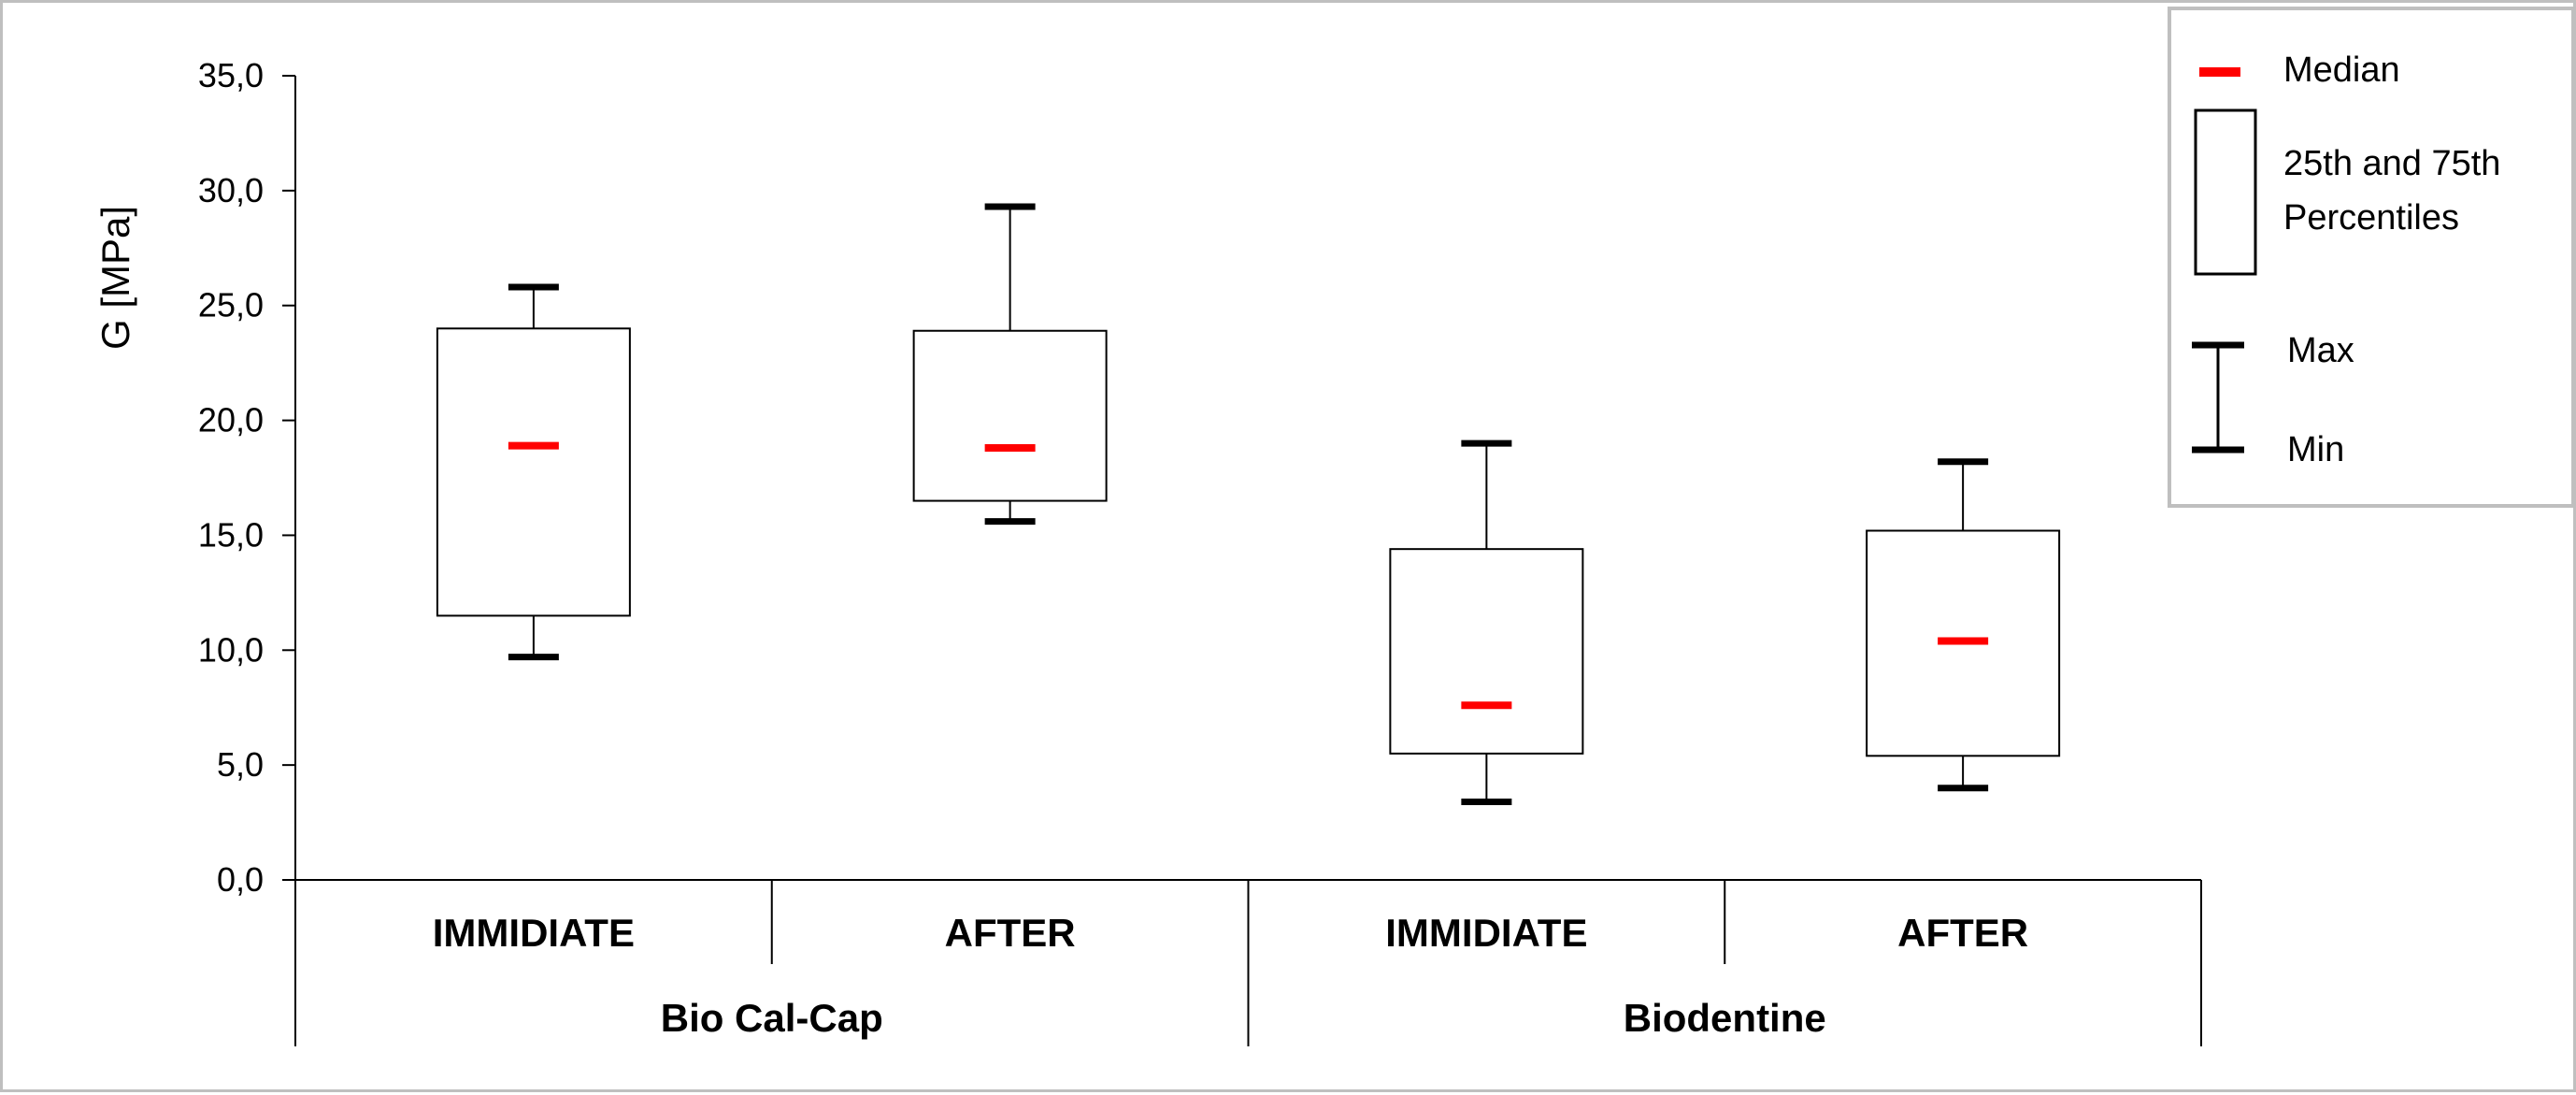  What do you see at coordinates (231, 535) in the screenshot?
I see `y-tick-label: 15,0` at bounding box center [231, 535].